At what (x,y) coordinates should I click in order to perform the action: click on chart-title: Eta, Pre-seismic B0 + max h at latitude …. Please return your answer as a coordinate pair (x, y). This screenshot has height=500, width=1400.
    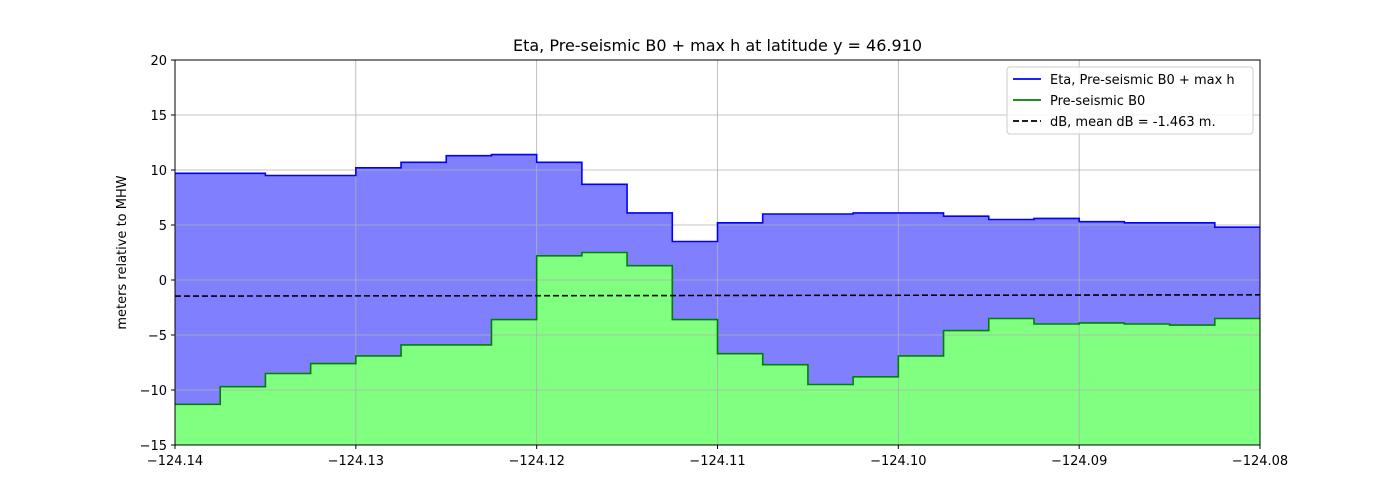
    Looking at the image, I should click on (717, 45).